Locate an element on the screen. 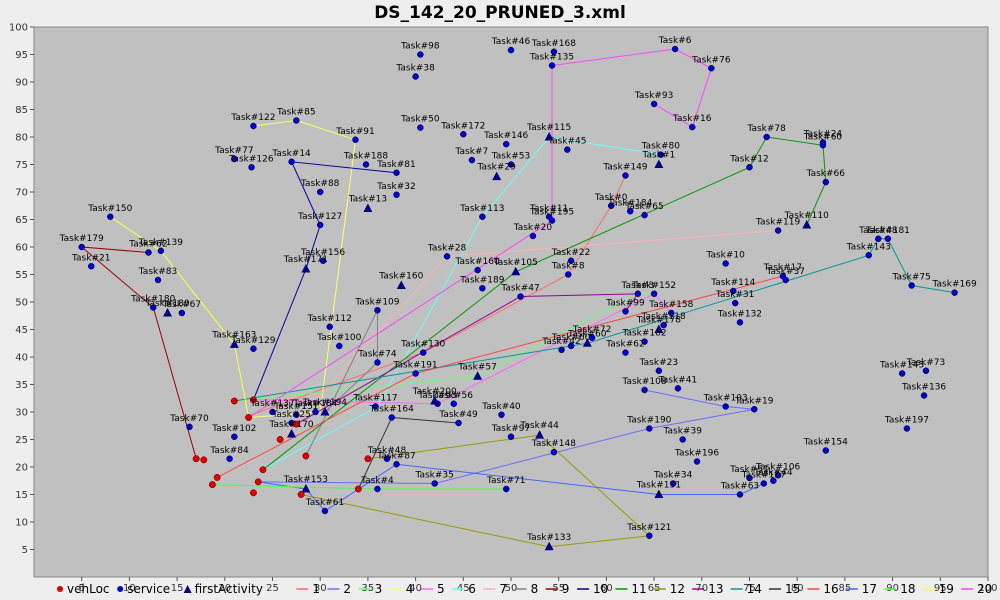  y-tick-label: 85 is located at coordinates (21, 110).